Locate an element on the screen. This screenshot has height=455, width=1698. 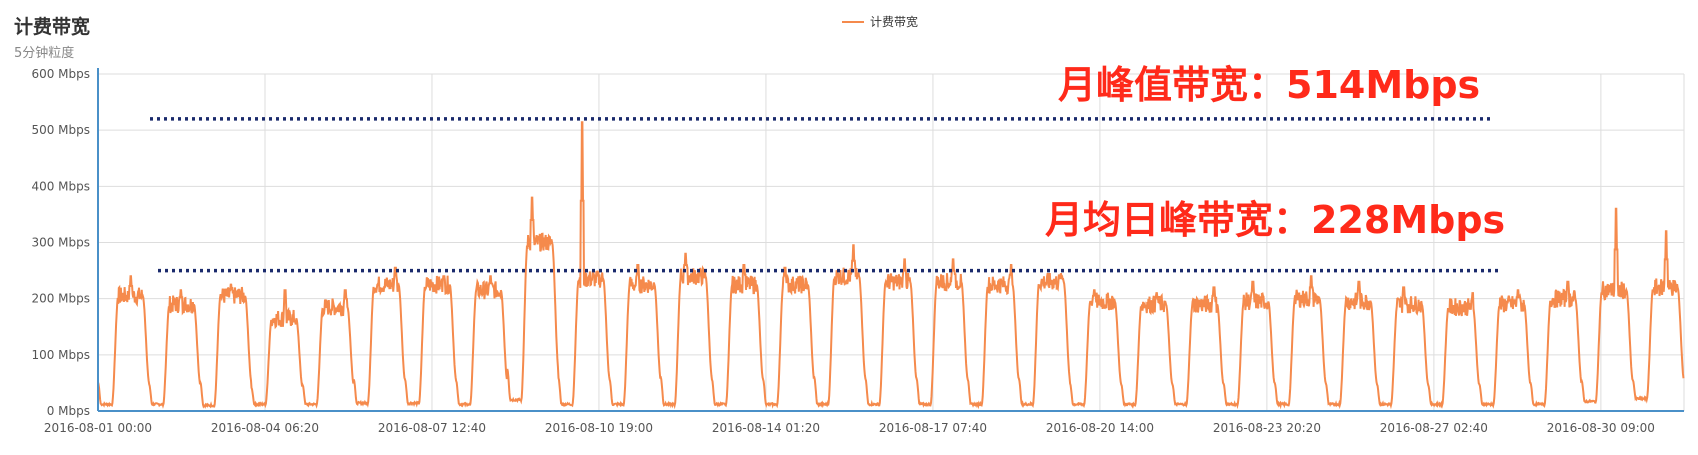
legend: 计费带宽 is located at coordinates (880, 21).